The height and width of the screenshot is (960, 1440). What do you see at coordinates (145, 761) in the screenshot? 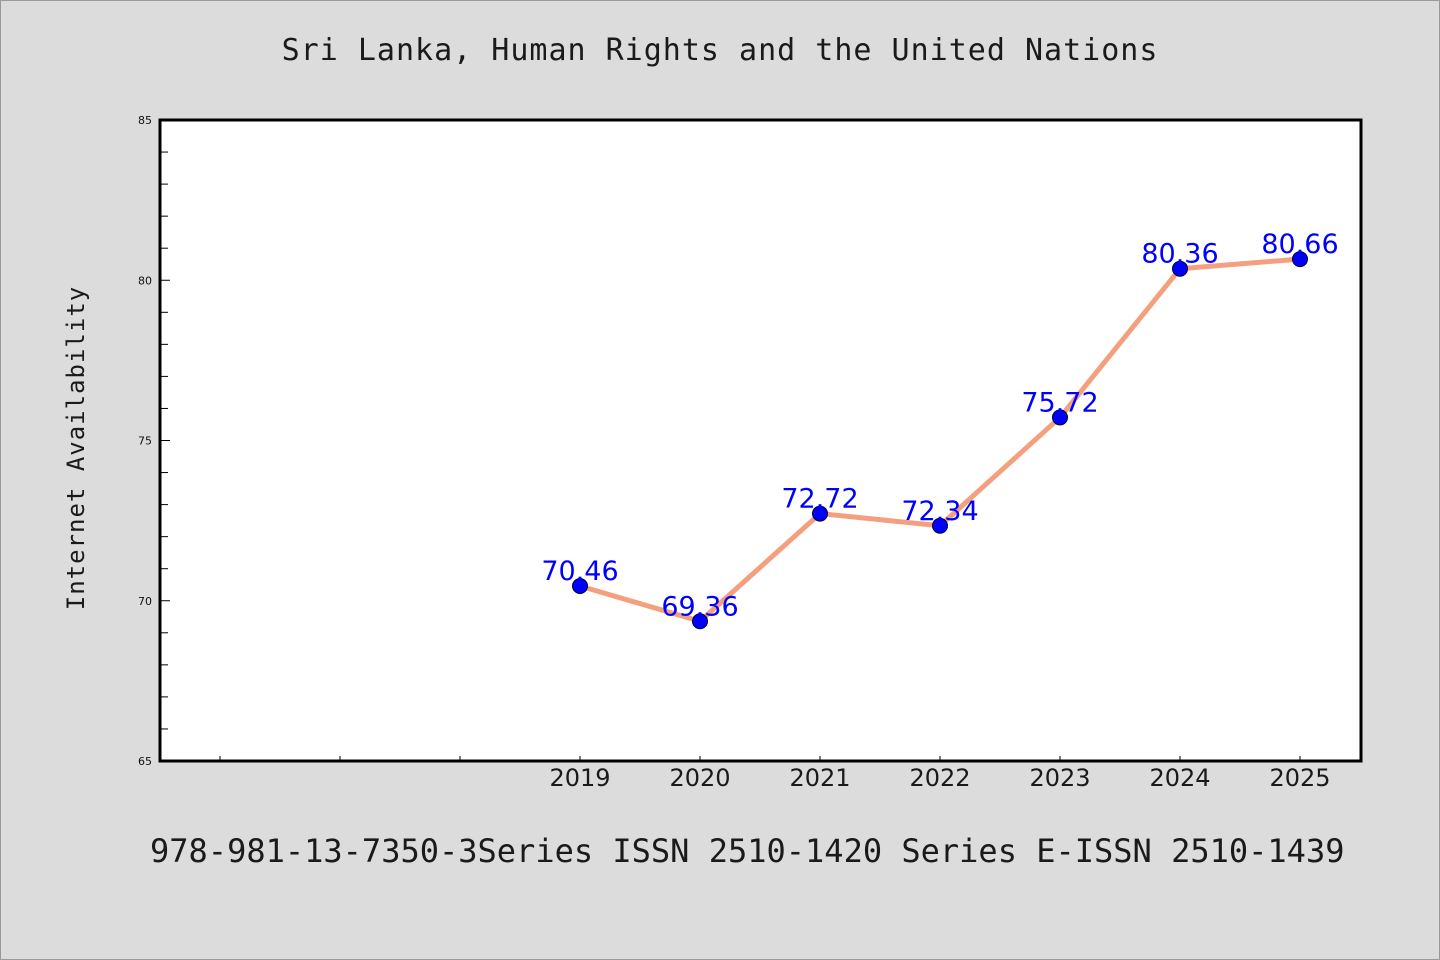
I see `y-tick-label: 65` at bounding box center [145, 761].